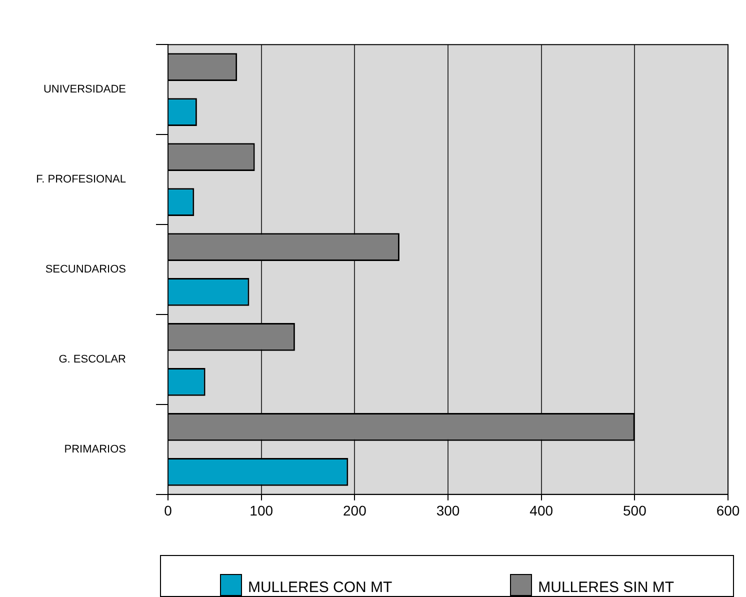 The height and width of the screenshot is (597, 746). What do you see at coordinates (606, 587) in the screenshot?
I see `legend-label: MULLERES SIN MT` at bounding box center [606, 587].